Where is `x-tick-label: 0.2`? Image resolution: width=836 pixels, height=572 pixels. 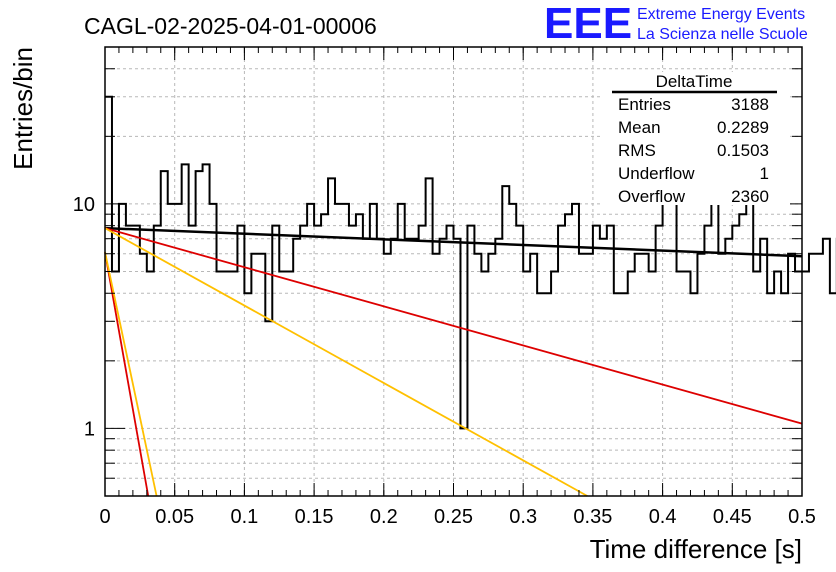
x-tick-label: 0.2 is located at coordinates (384, 517).